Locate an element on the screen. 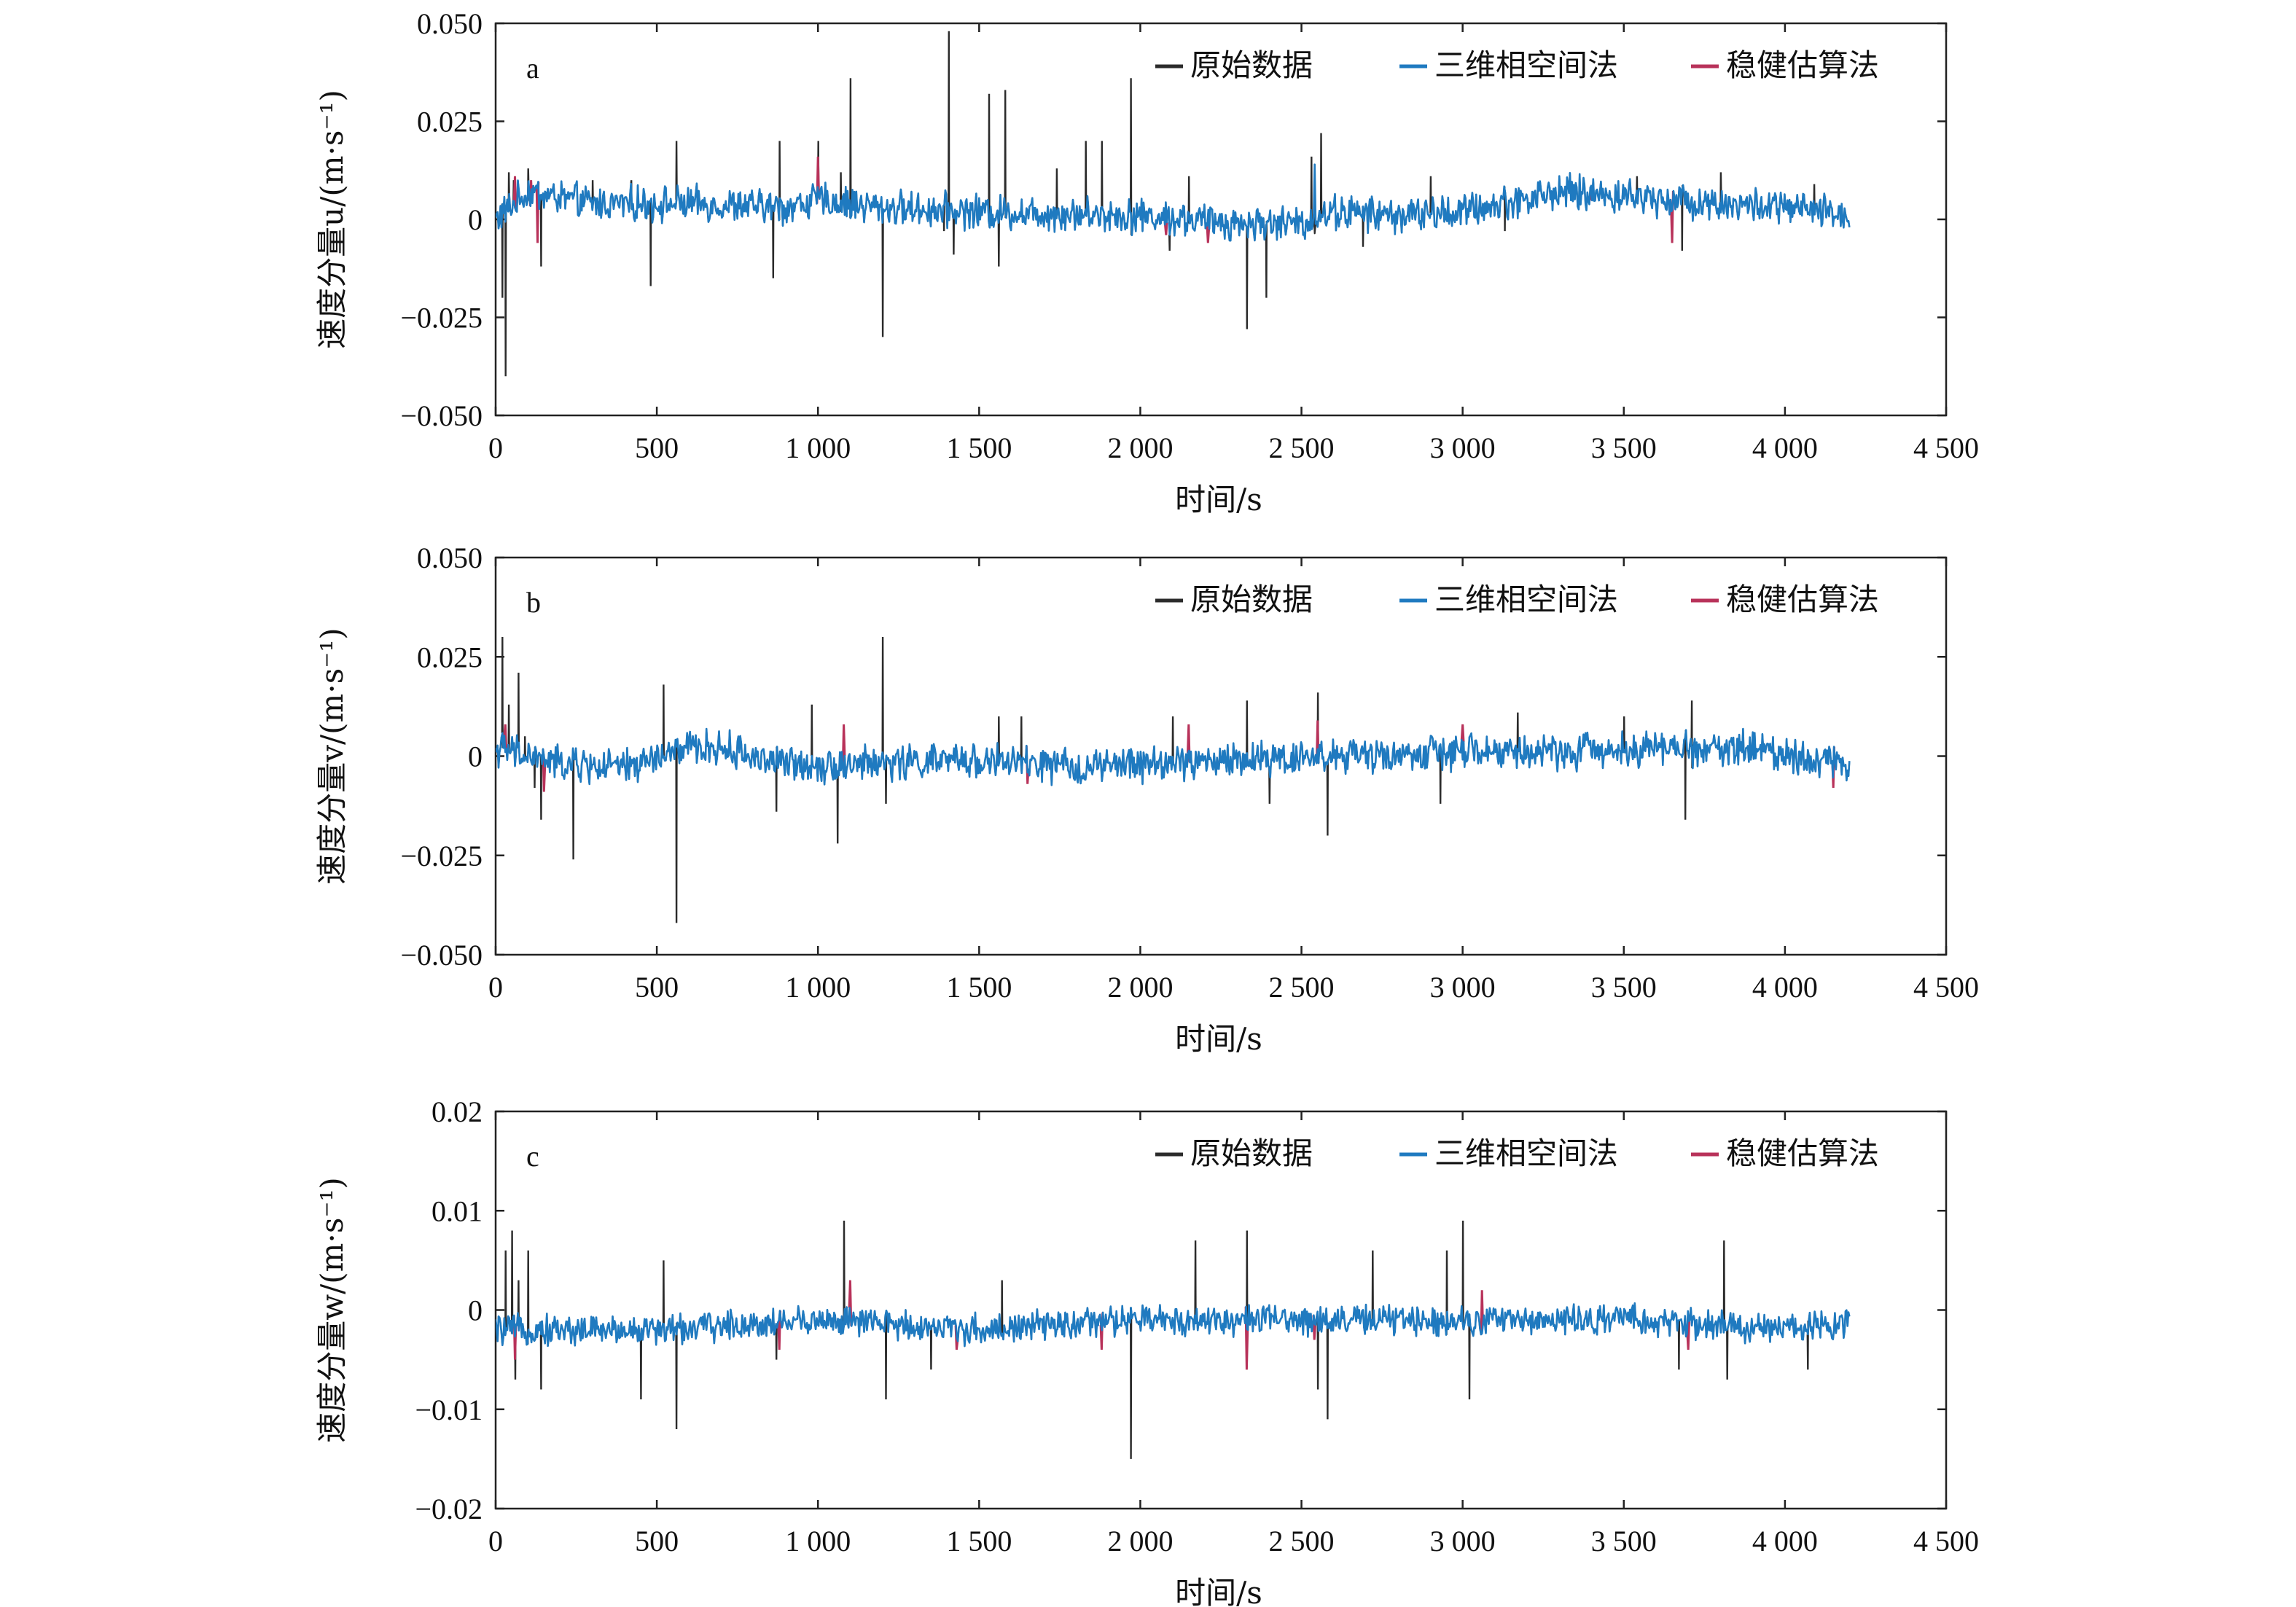 Image resolution: width=2296 pixels, height=1607 pixels. y-axis-title: 速度分量v/(m·s⁻¹) is located at coordinates (332, 755).